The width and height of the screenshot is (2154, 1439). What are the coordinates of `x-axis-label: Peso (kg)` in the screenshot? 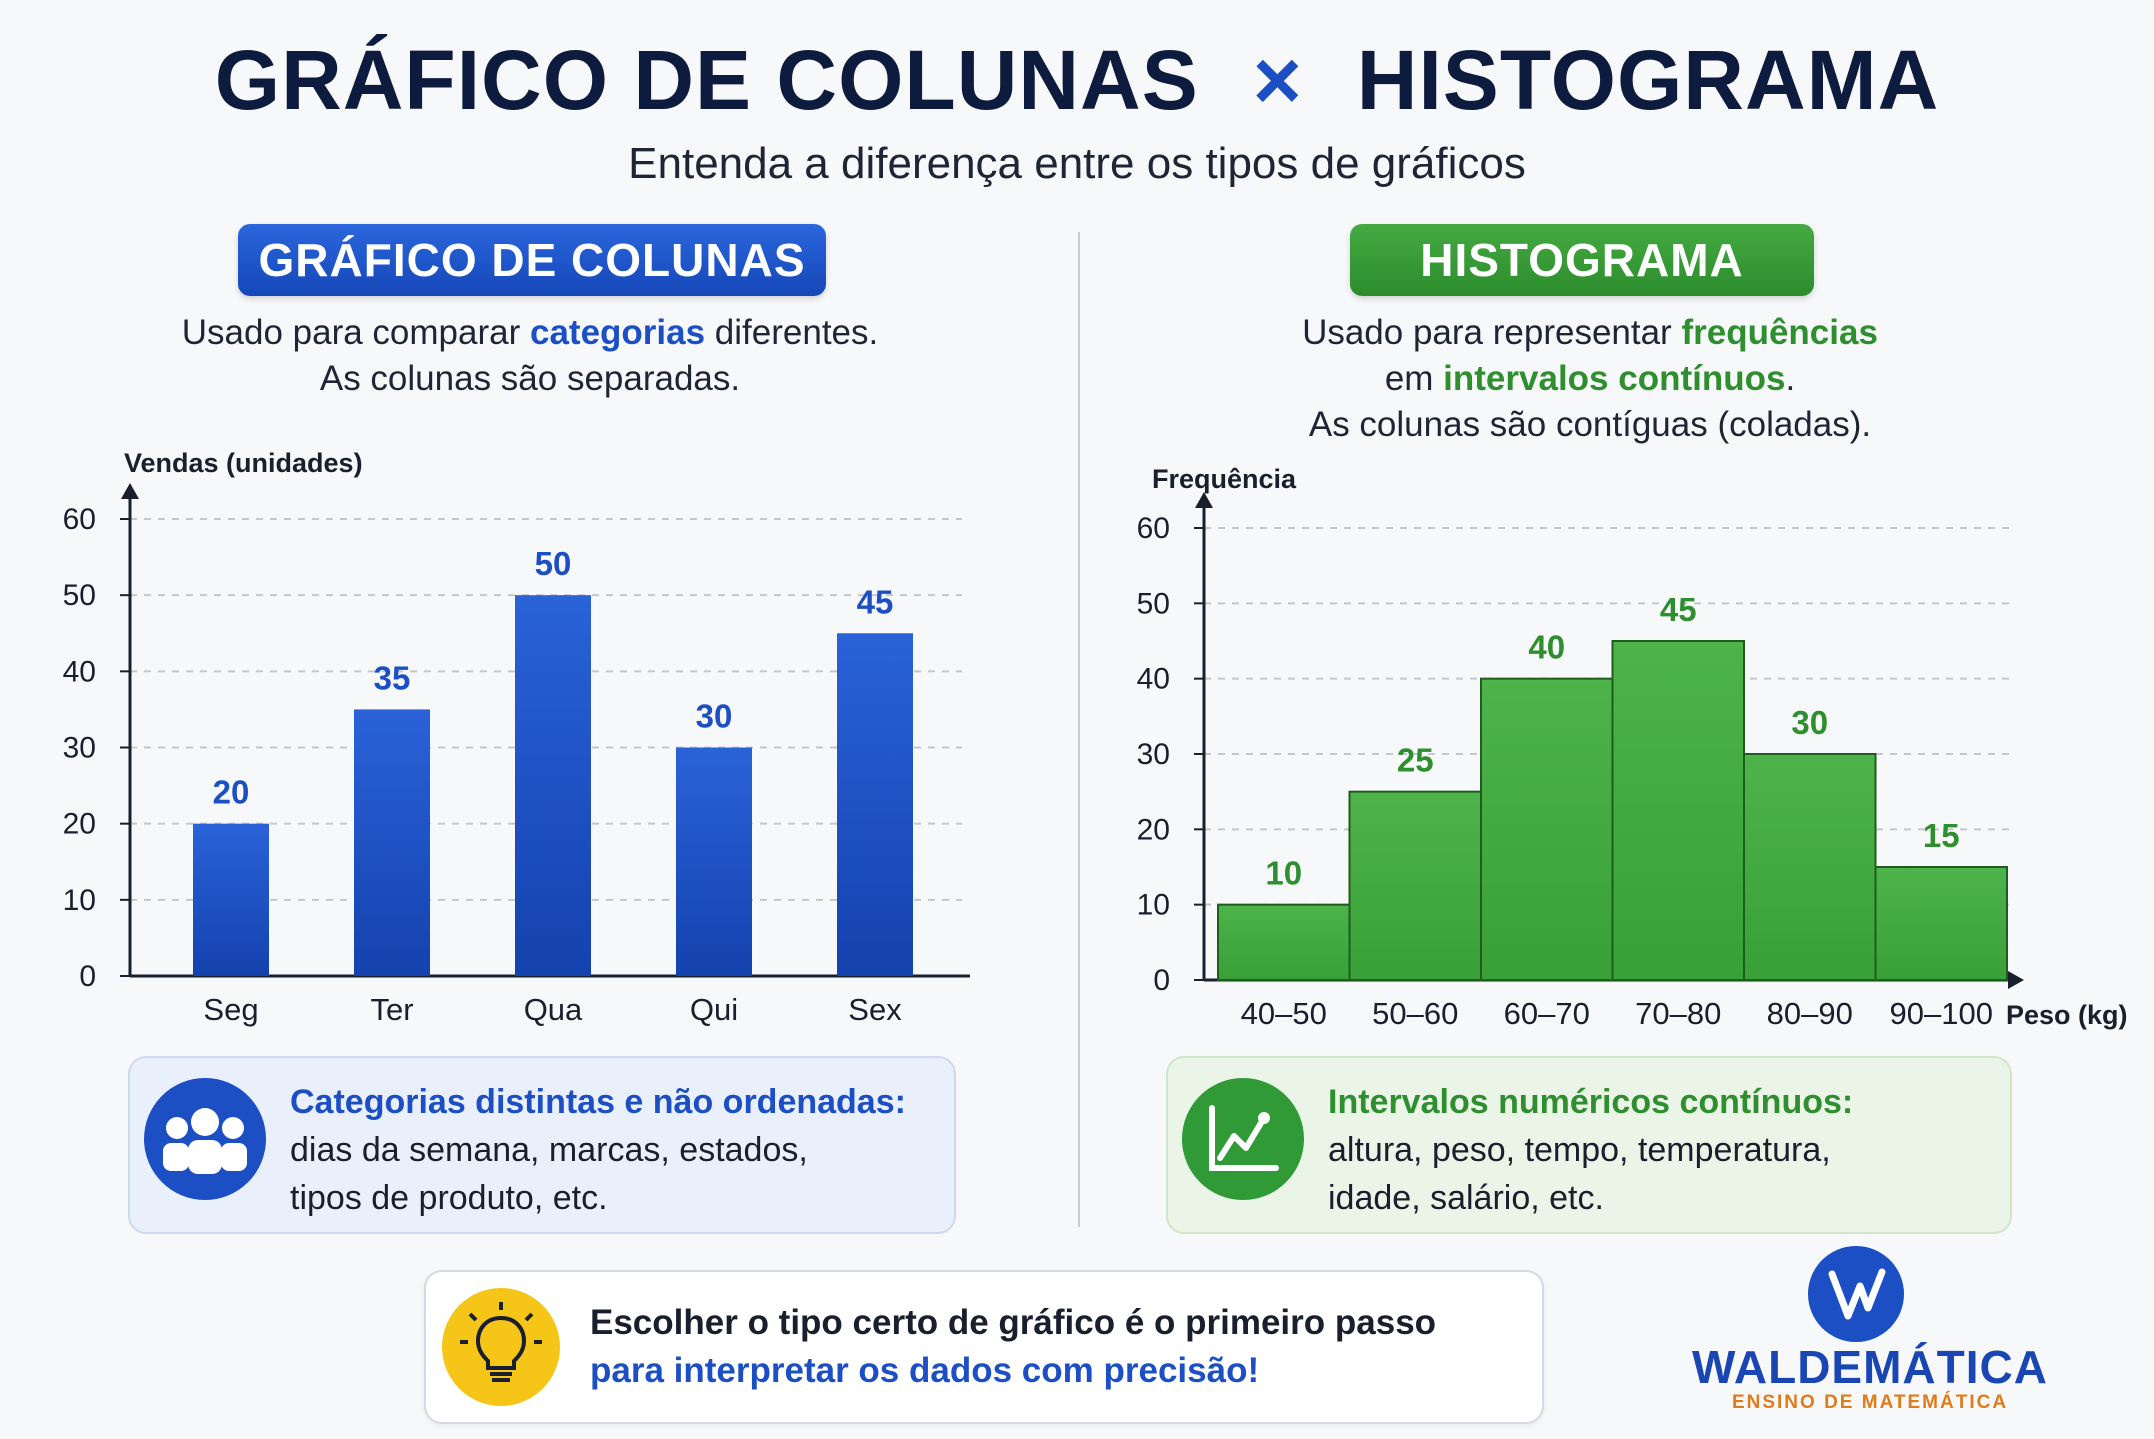 It's located at (2067, 1015).